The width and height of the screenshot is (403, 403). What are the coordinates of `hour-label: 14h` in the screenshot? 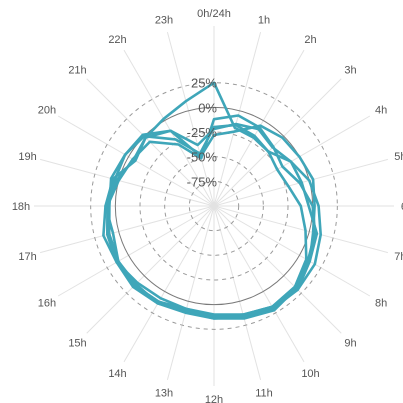 It's located at (117, 374).